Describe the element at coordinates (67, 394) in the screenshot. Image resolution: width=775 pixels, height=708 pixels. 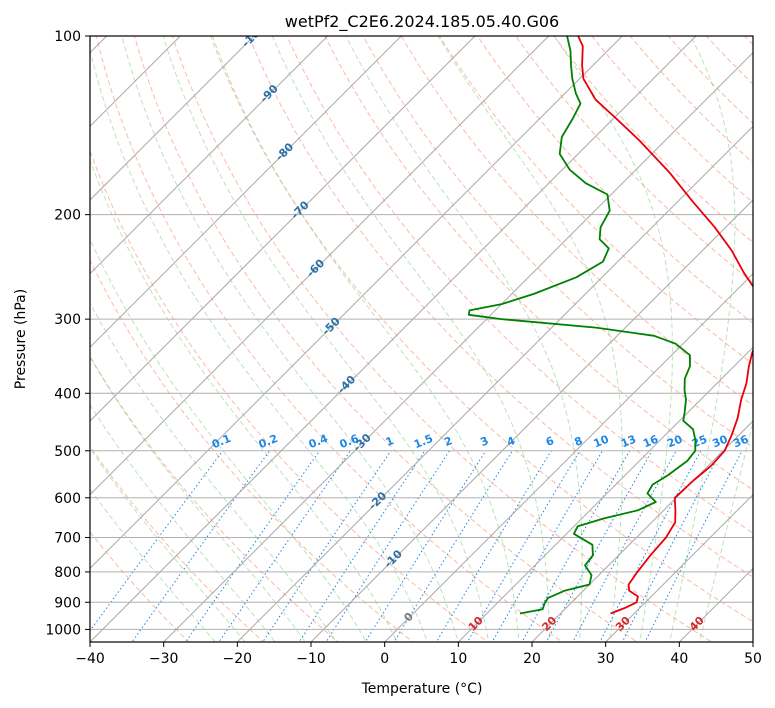
I see `y-tick-label: 400` at that location.